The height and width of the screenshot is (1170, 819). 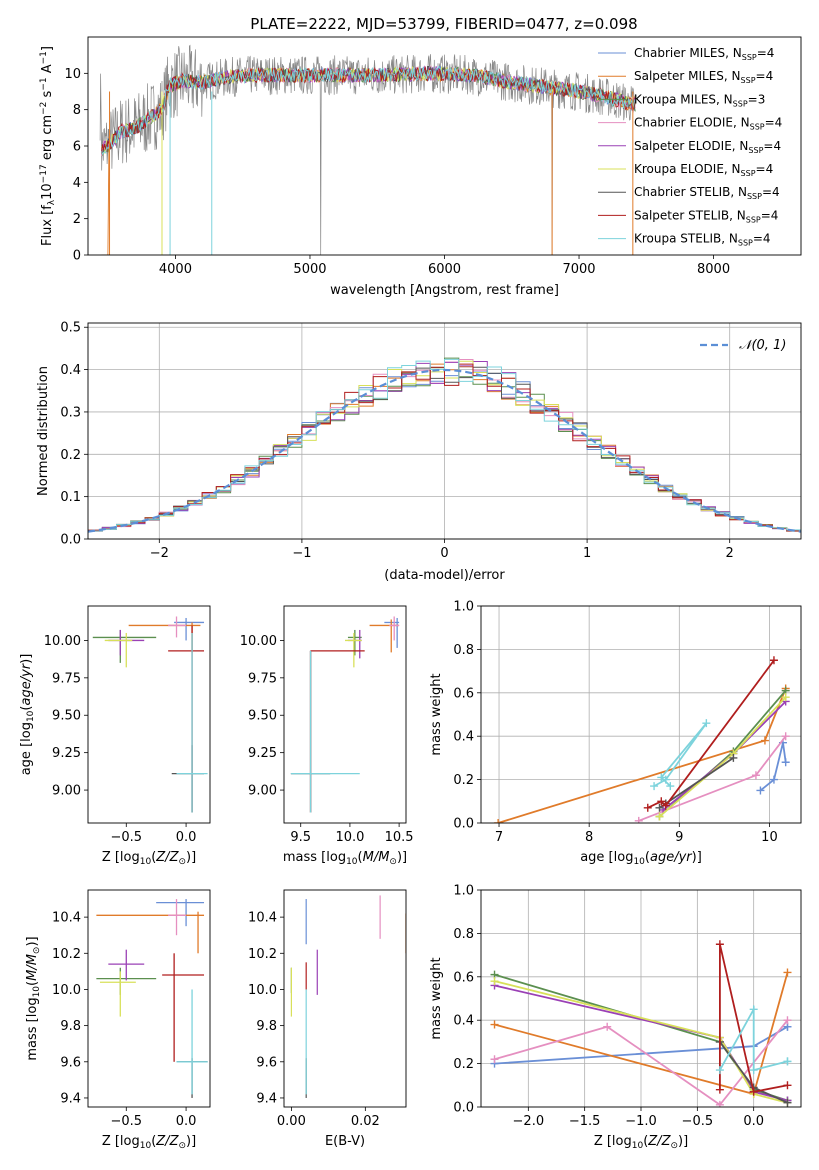 I want to click on legend-label: 𝒩(0, 1), so click(x=762, y=345).